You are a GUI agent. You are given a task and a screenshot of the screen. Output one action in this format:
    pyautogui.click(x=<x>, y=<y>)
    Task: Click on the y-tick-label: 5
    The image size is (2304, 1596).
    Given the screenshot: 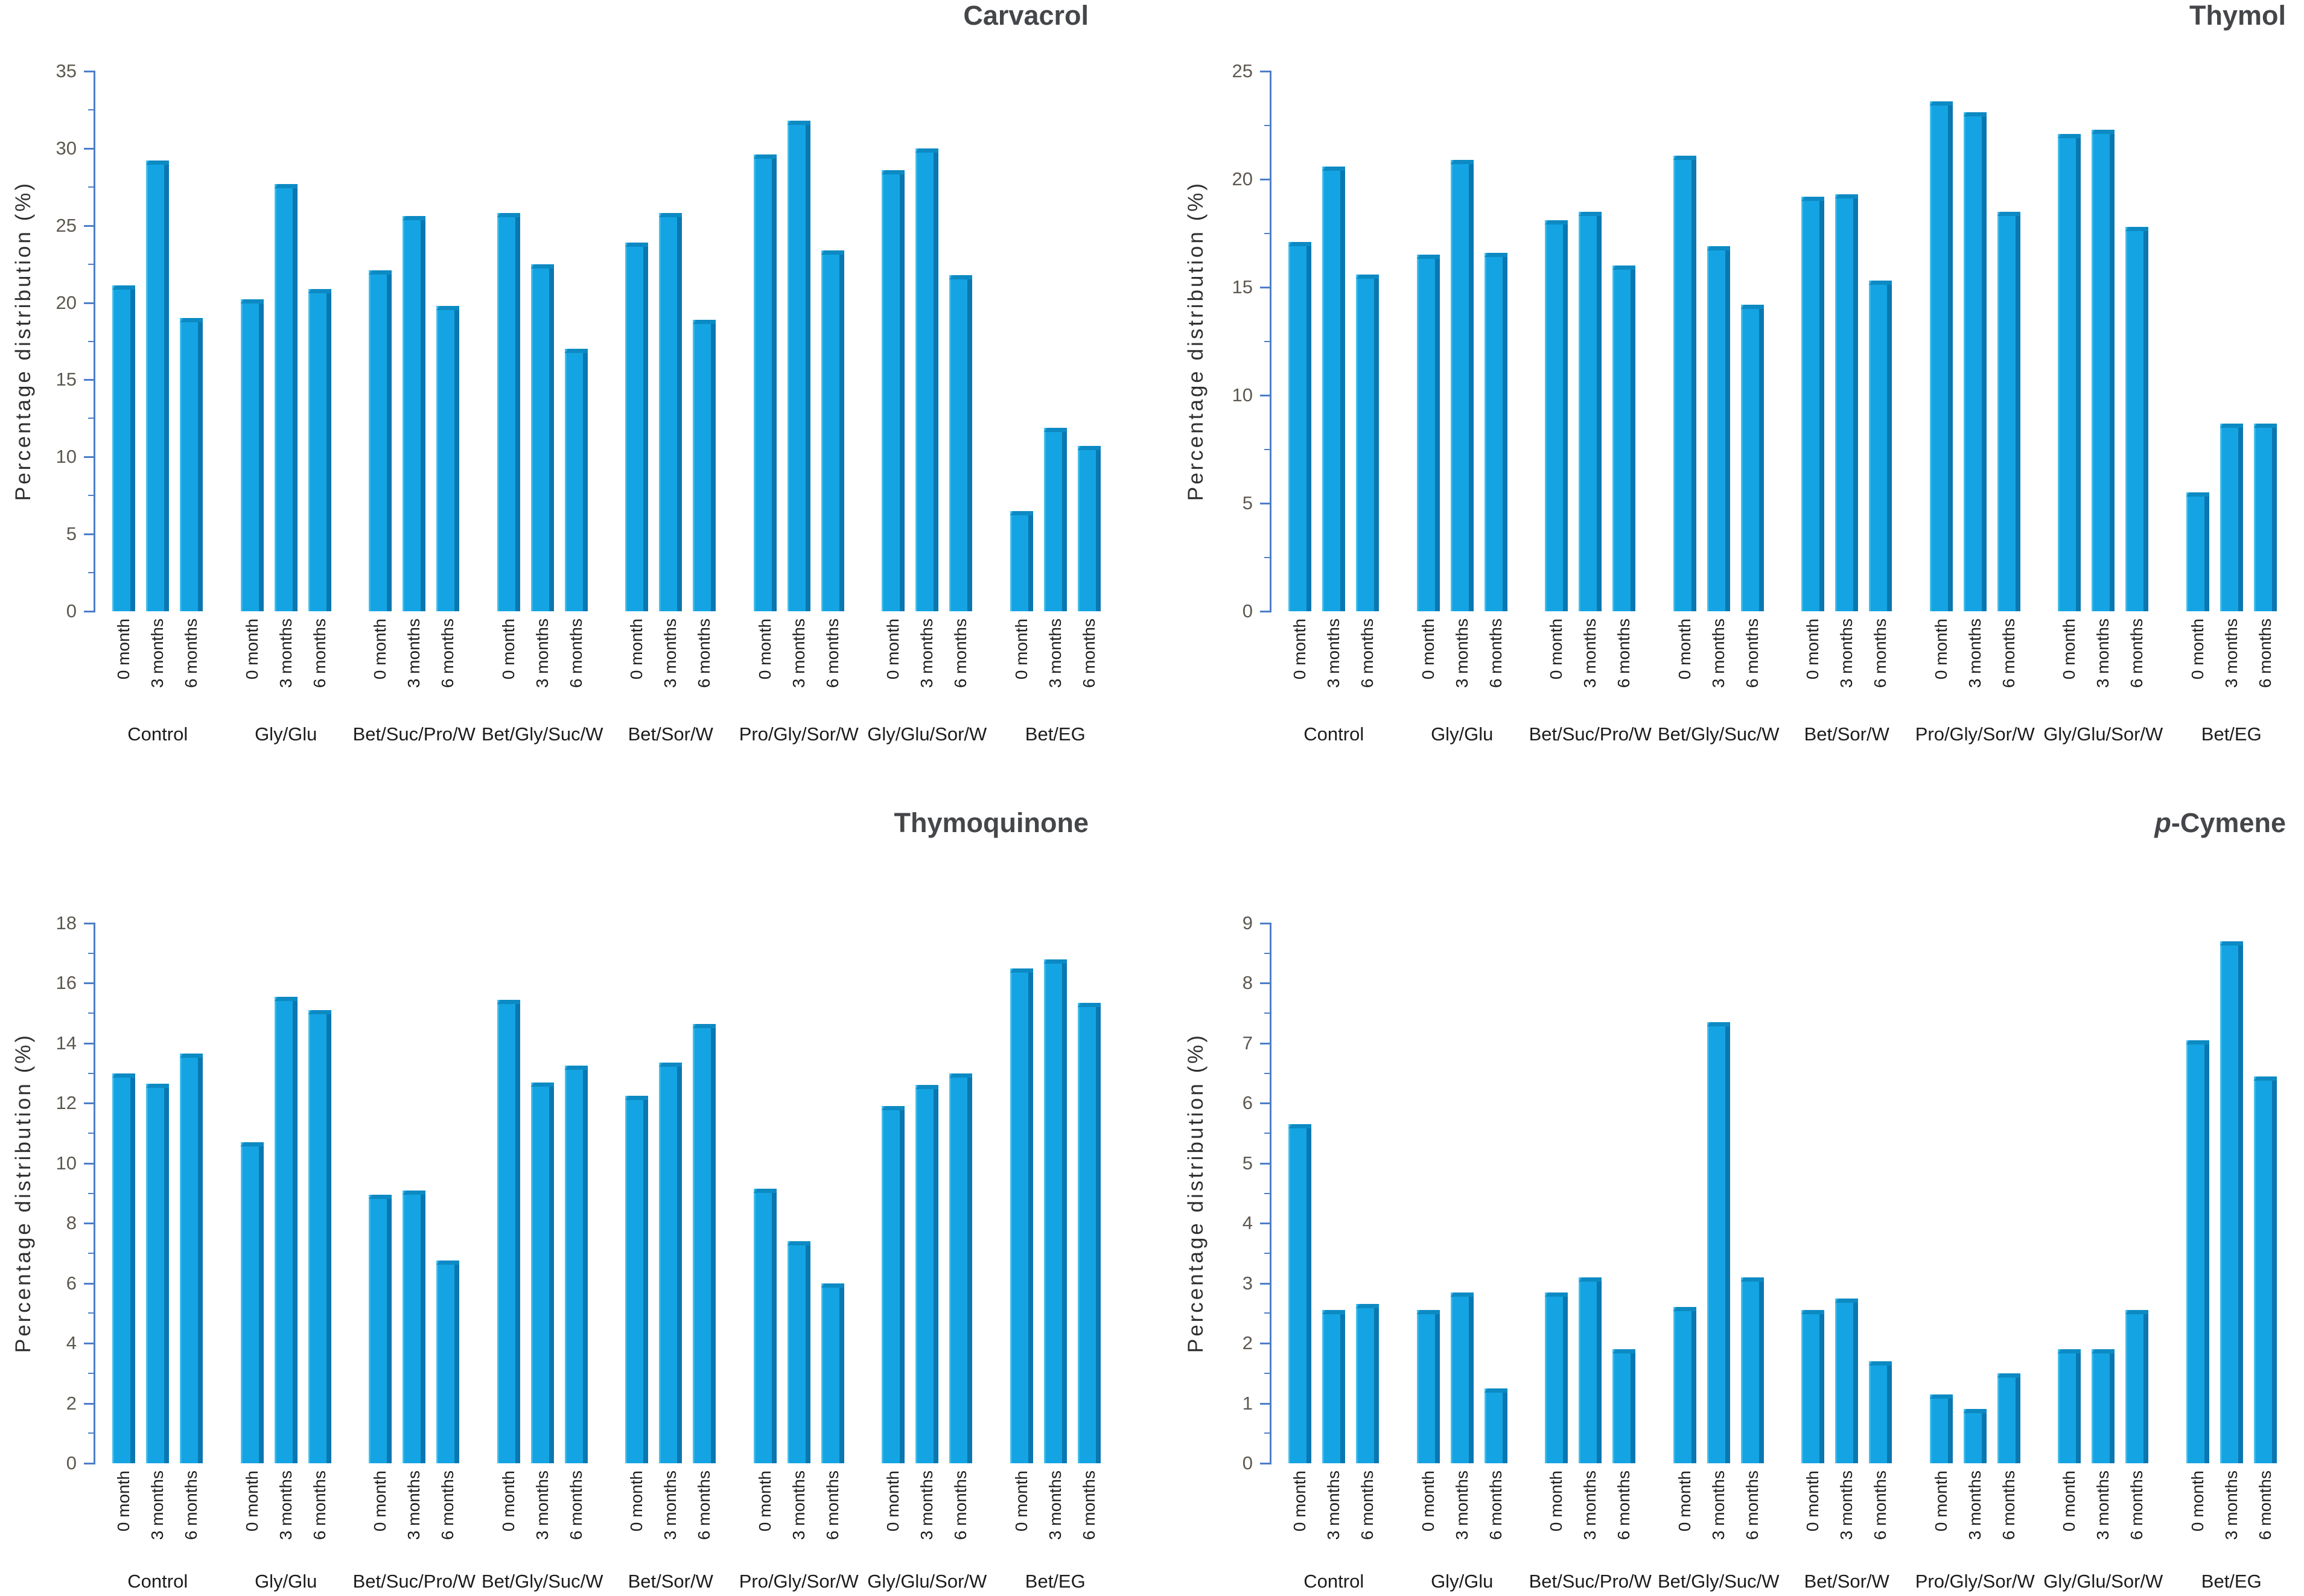 What is the action you would take?
    pyautogui.click(x=1248, y=1163)
    